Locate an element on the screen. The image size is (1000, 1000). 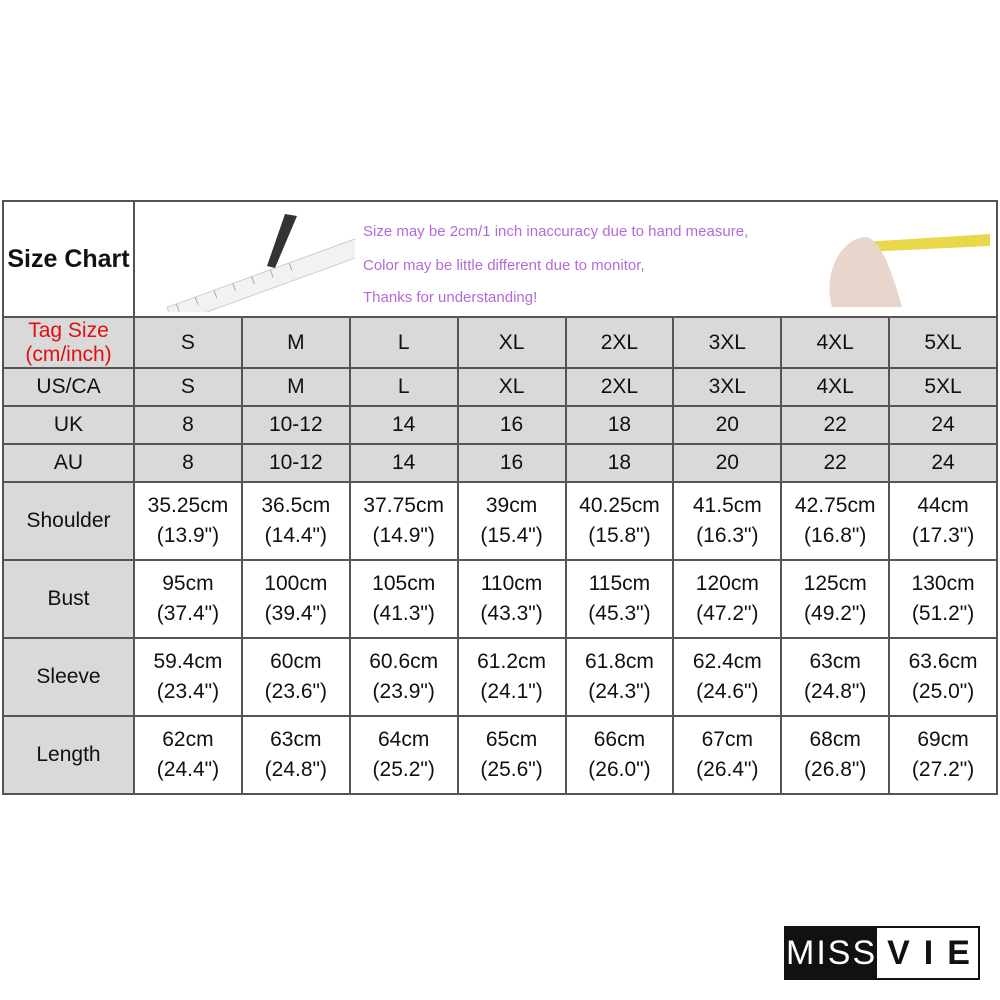
cm-value: 67cm is located at coordinates (727, 739).